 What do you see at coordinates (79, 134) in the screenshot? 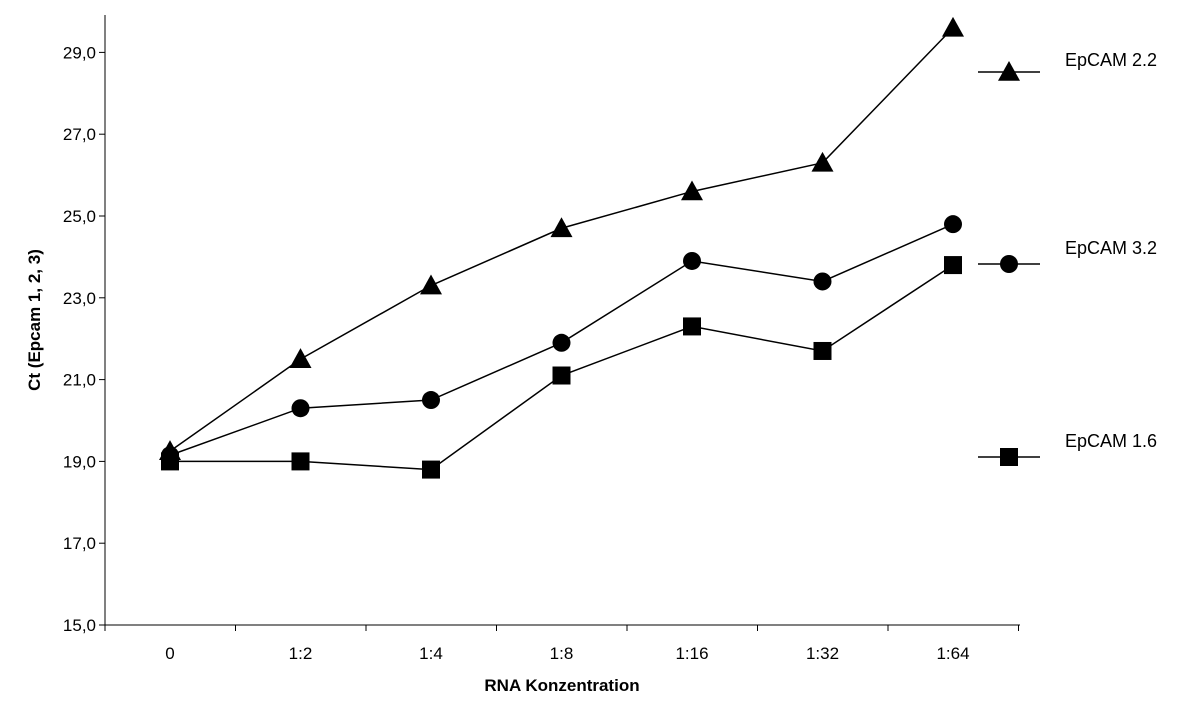
I see `y-tick-label: 27,0` at bounding box center [79, 134].